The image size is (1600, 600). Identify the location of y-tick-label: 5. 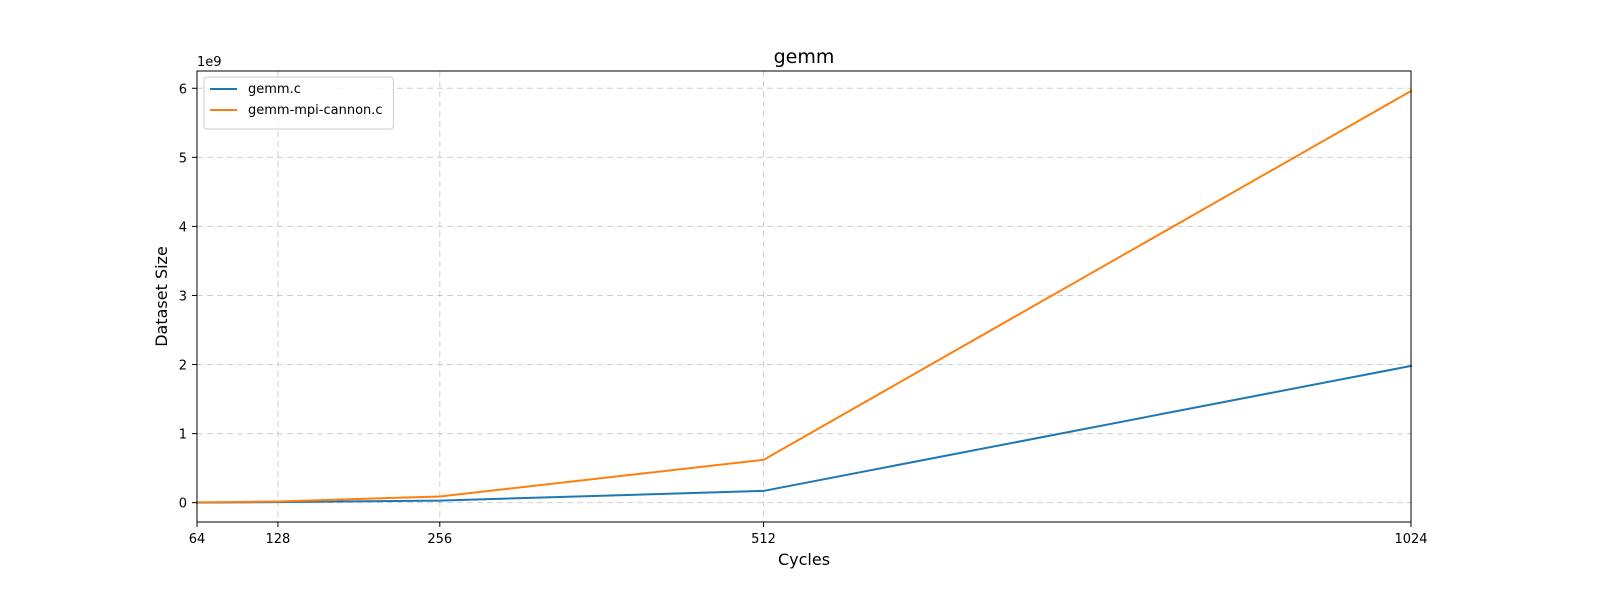
(183, 158).